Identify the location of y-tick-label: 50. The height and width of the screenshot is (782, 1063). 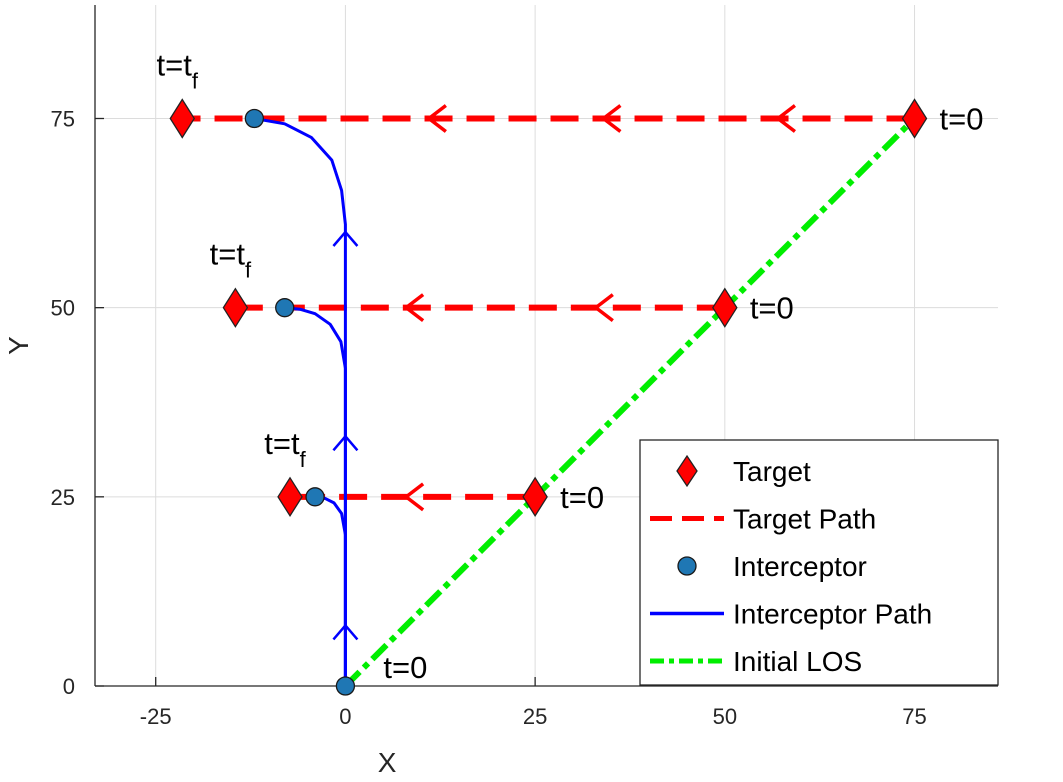
(63, 308).